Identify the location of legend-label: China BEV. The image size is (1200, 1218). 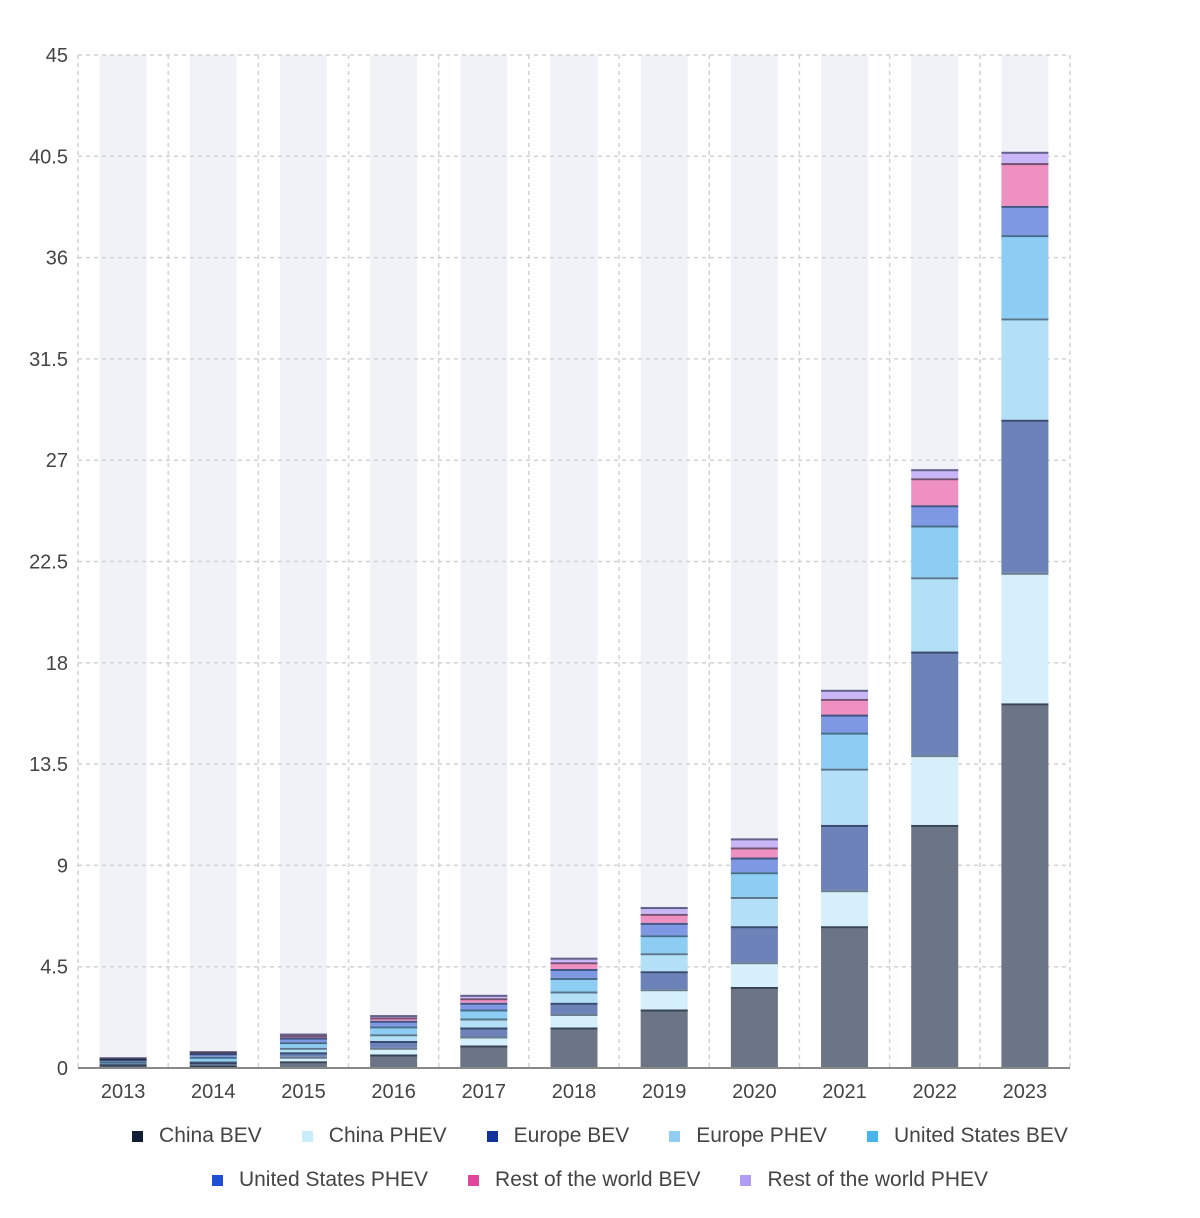
(210, 1135).